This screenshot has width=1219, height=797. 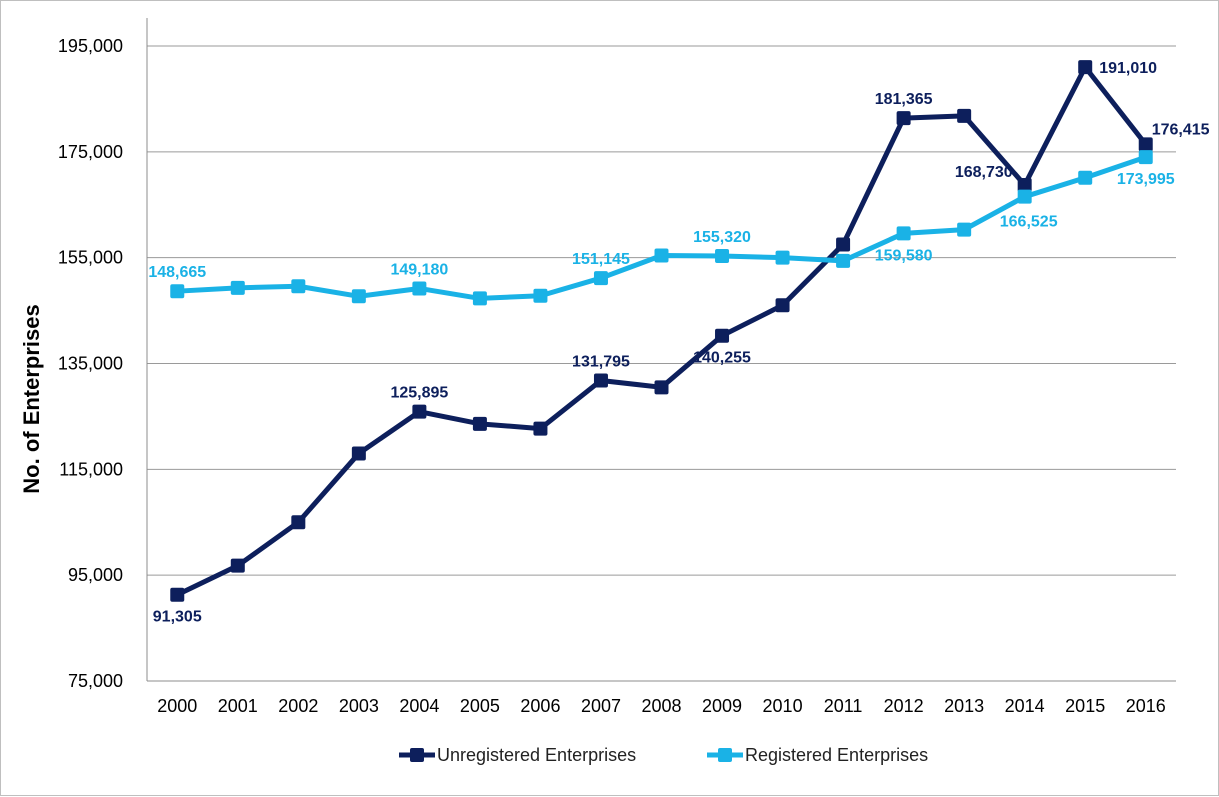 What do you see at coordinates (95, 681) in the screenshot?
I see `y-tick-label: 75,000` at bounding box center [95, 681].